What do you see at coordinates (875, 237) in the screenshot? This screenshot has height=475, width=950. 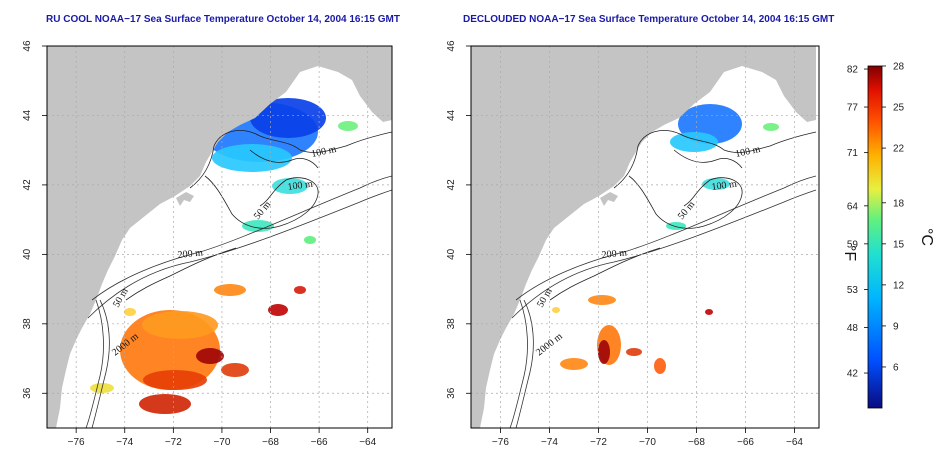 I see `colorbar-gradient` at bounding box center [875, 237].